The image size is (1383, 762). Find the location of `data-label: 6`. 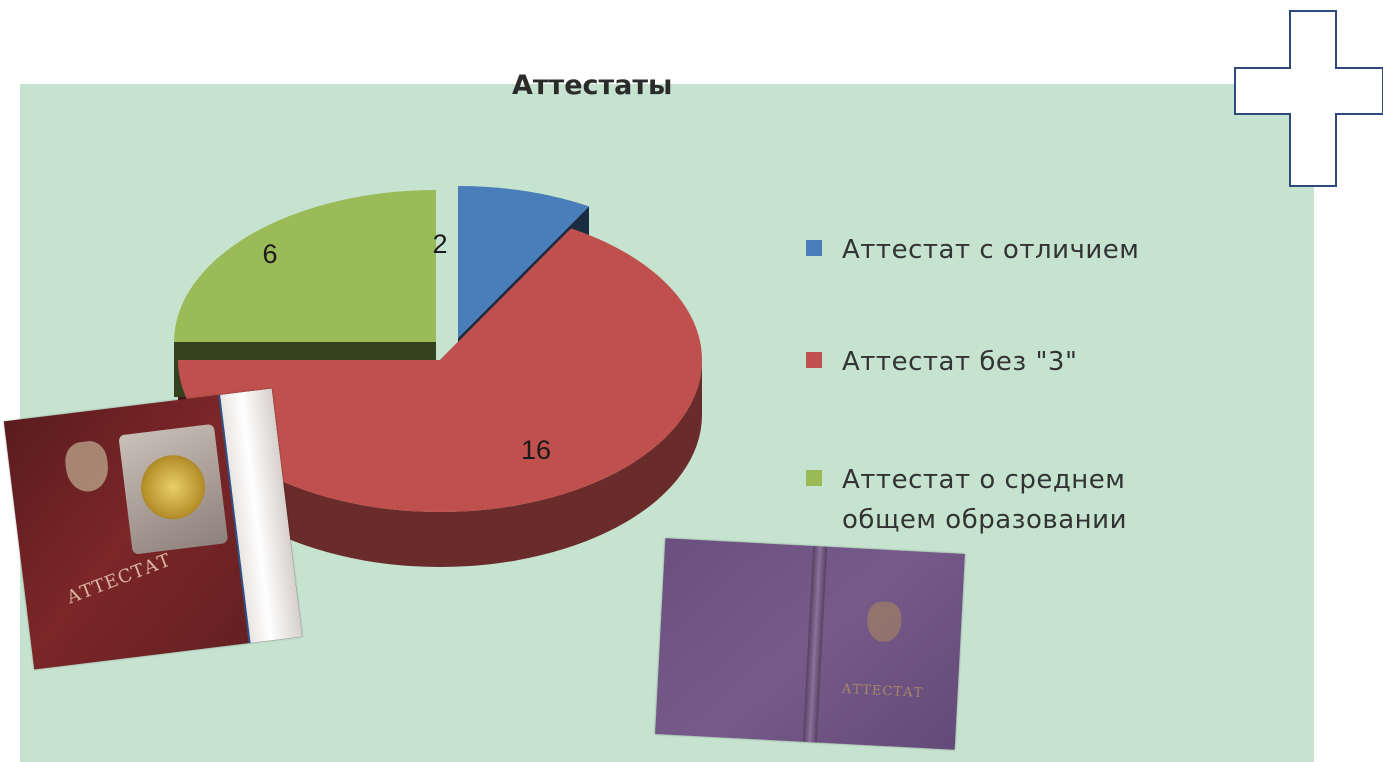

data-label: 6 is located at coordinates (269, 254).